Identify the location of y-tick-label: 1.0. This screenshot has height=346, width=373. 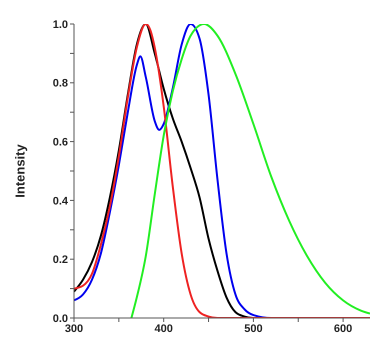
(60, 24).